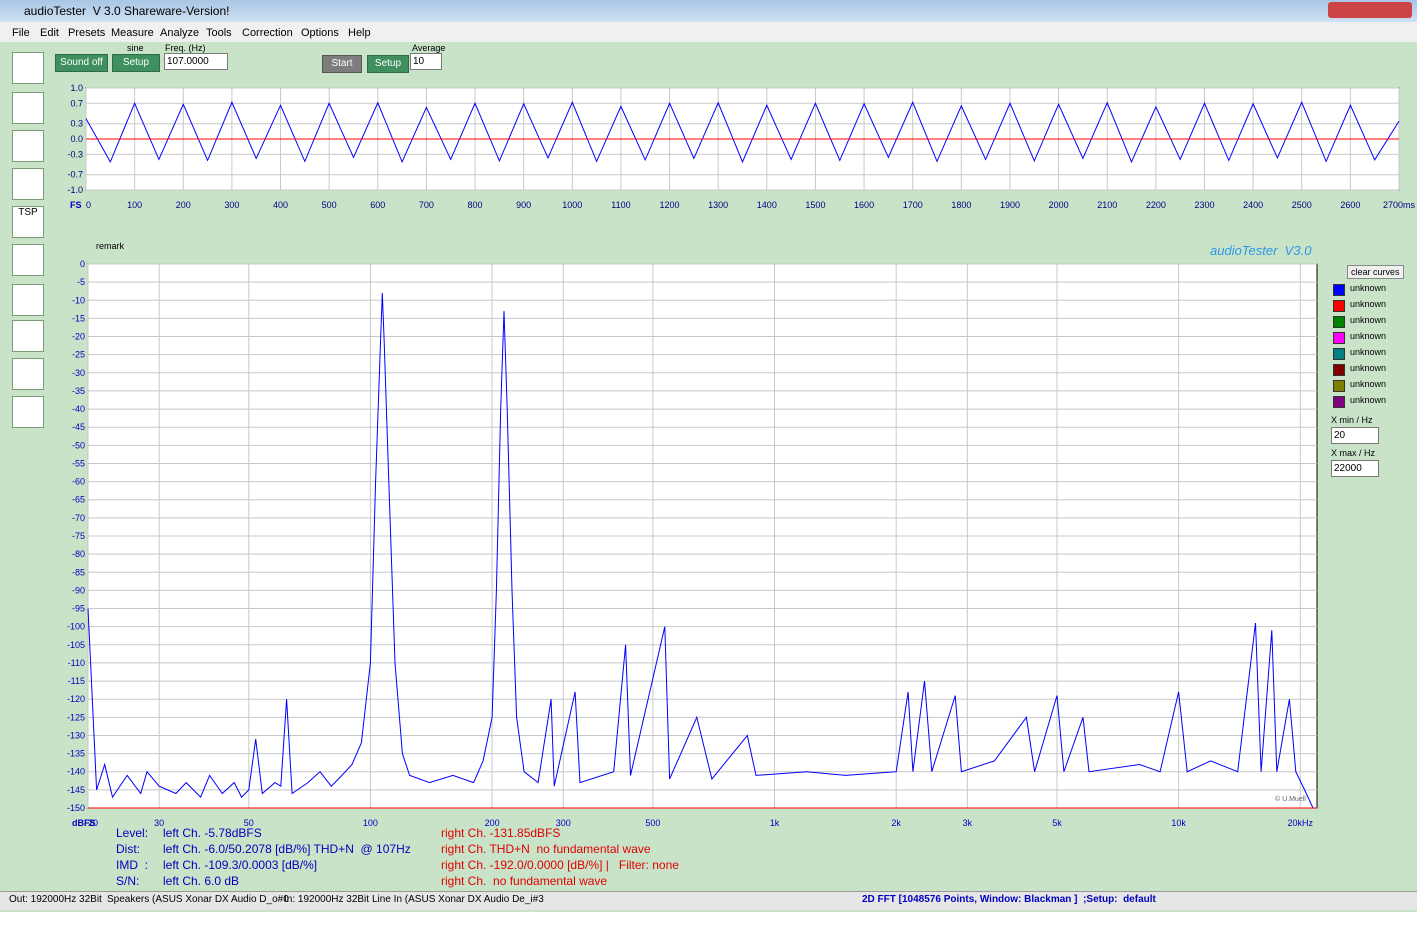 The image size is (1417, 930). What do you see at coordinates (377, 205) in the screenshot?
I see `x-tick-label: 600` at bounding box center [377, 205].